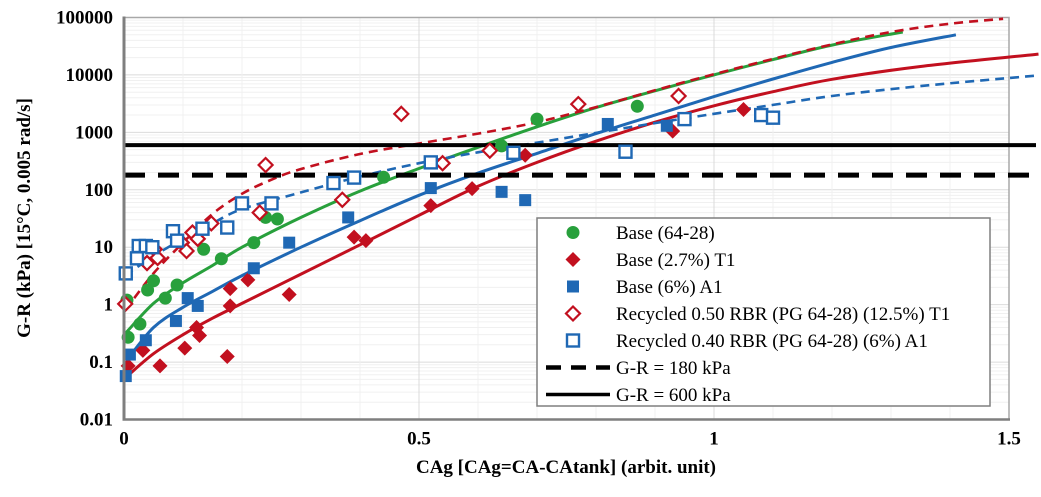  What do you see at coordinates (94, 132) in the screenshot?
I see `y-tick-label: 1000` at bounding box center [94, 132].